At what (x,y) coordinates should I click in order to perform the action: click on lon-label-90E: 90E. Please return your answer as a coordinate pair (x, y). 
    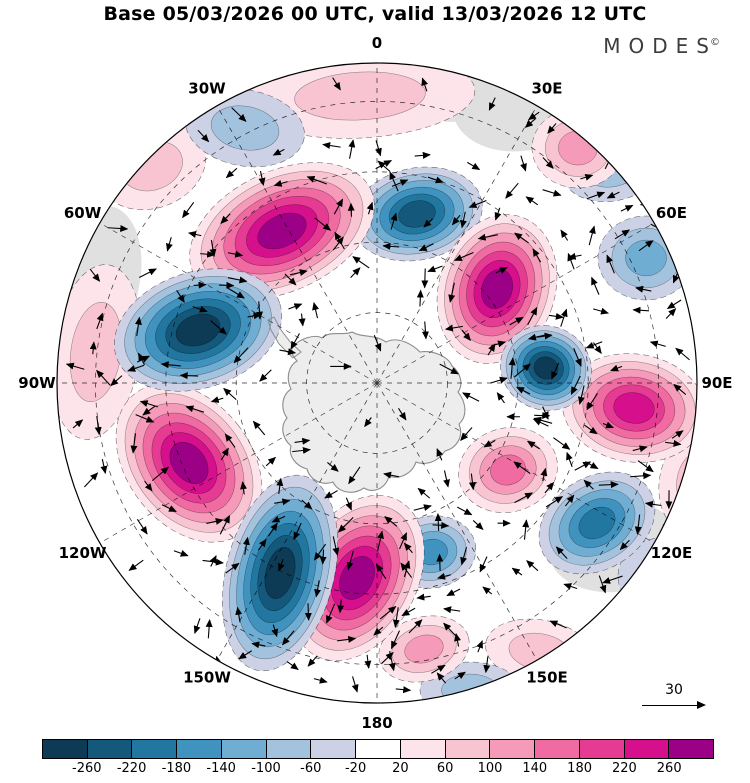
    Looking at the image, I should click on (716, 383).